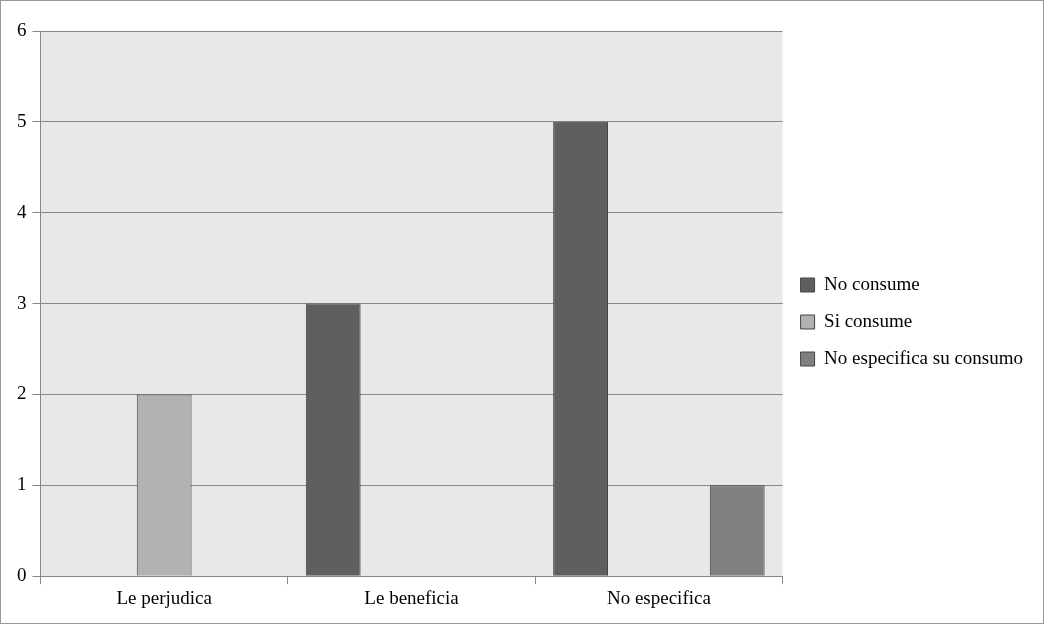  Describe the element at coordinates (659, 597) in the screenshot. I see `x-tick-label: No especifica` at that location.